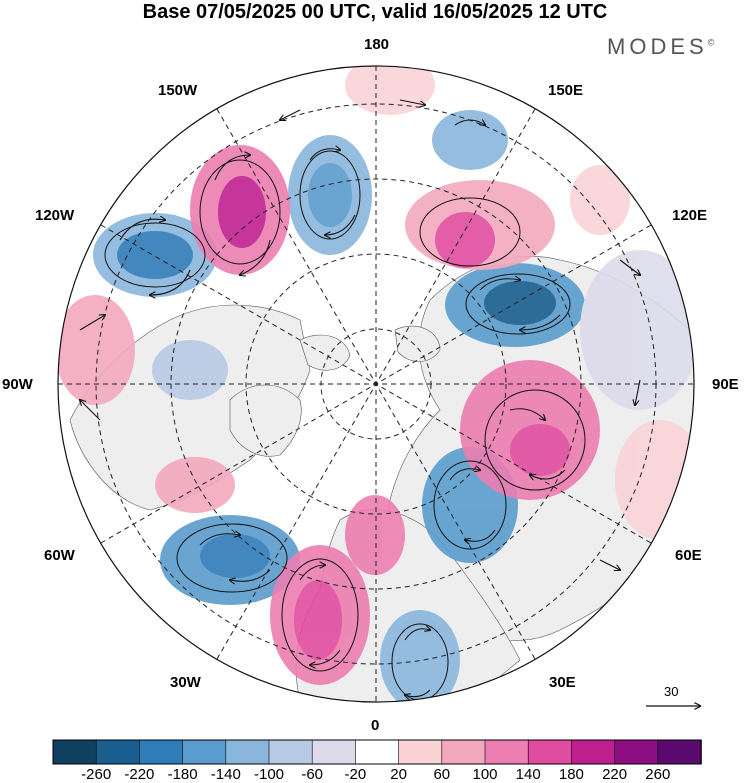 The image size is (750, 783). What do you see at coordinates (59, 555) in the screenshot?
I see `lon-label-60w: 60W` at bounding box center [59, 555].